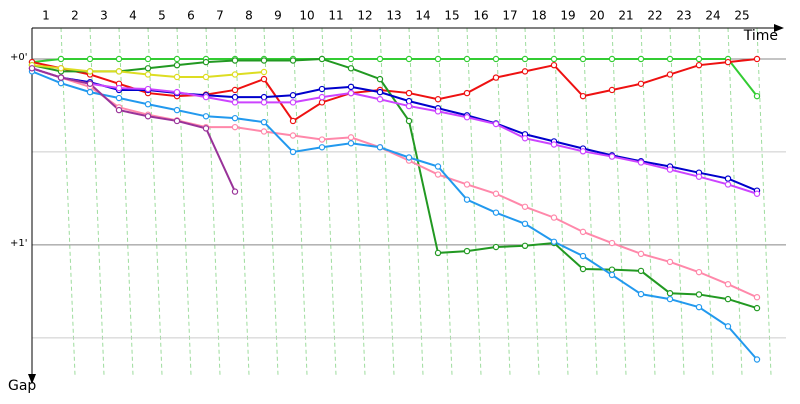 This screenshot has height=404, width=800. Describe the element at coordinates (364, 16) in the screenshot. I see `x-tick-label: 12` at that location.